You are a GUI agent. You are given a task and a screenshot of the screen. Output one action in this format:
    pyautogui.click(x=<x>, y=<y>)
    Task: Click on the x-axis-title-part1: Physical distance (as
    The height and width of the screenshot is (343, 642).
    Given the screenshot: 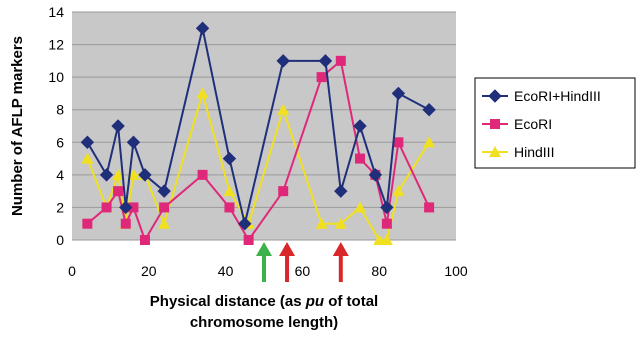 What is the action you would take?
    pyautogui.click(x=228, y=301)
    